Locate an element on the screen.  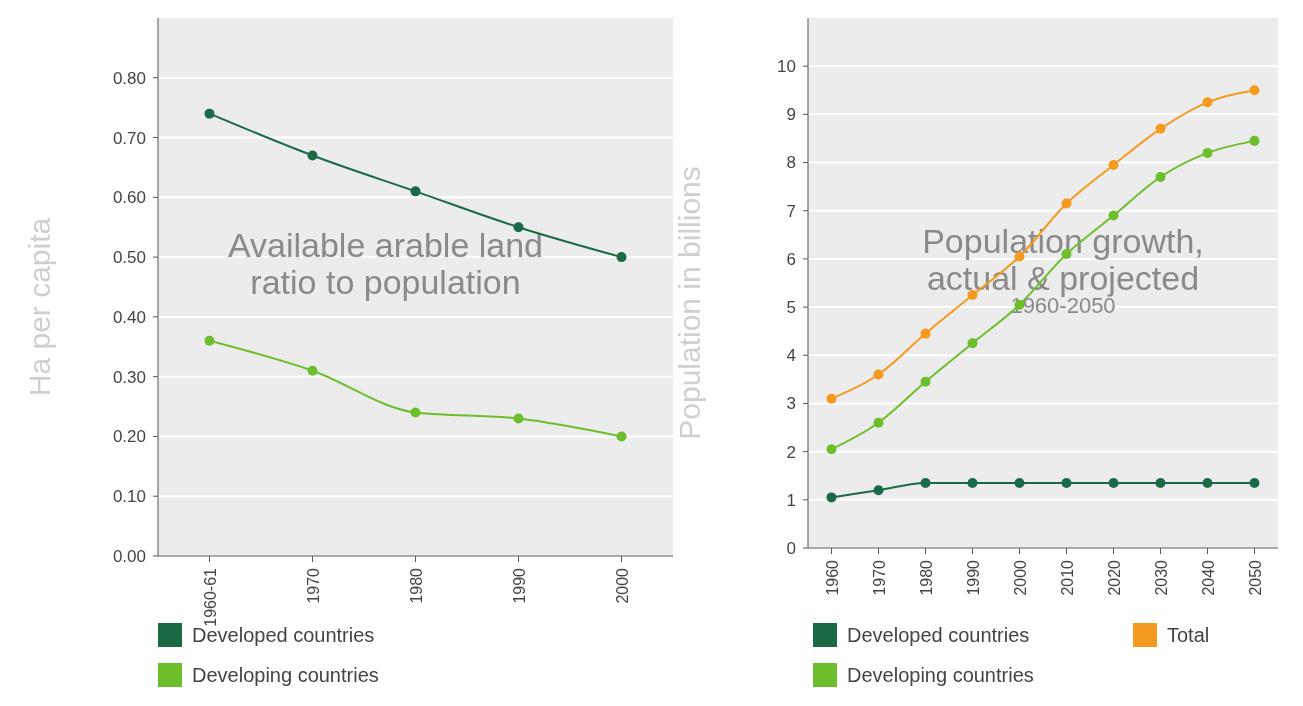
legend-label: Developed countries is located at coordinates (938, 635).